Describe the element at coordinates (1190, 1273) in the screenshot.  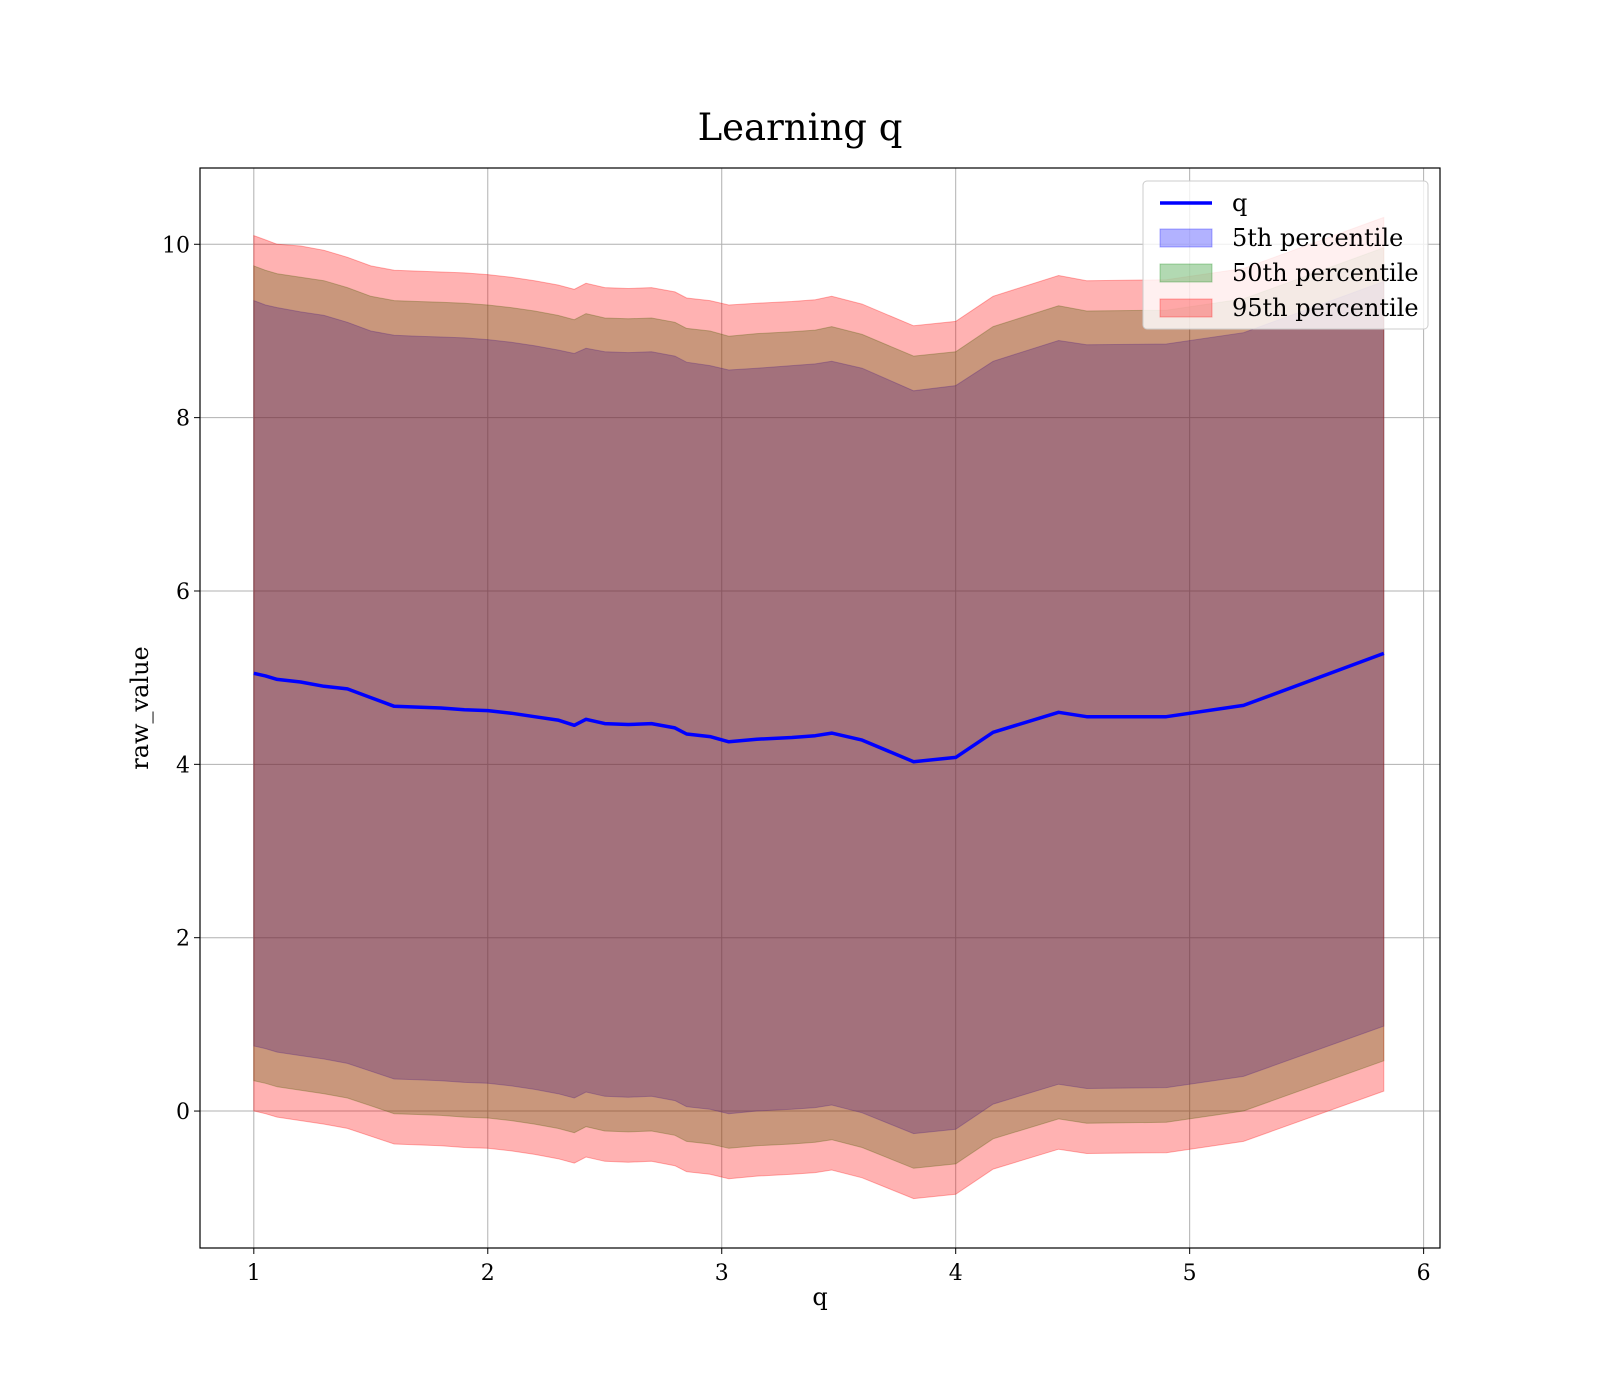
I see `x-tick-label: 5` at that location.